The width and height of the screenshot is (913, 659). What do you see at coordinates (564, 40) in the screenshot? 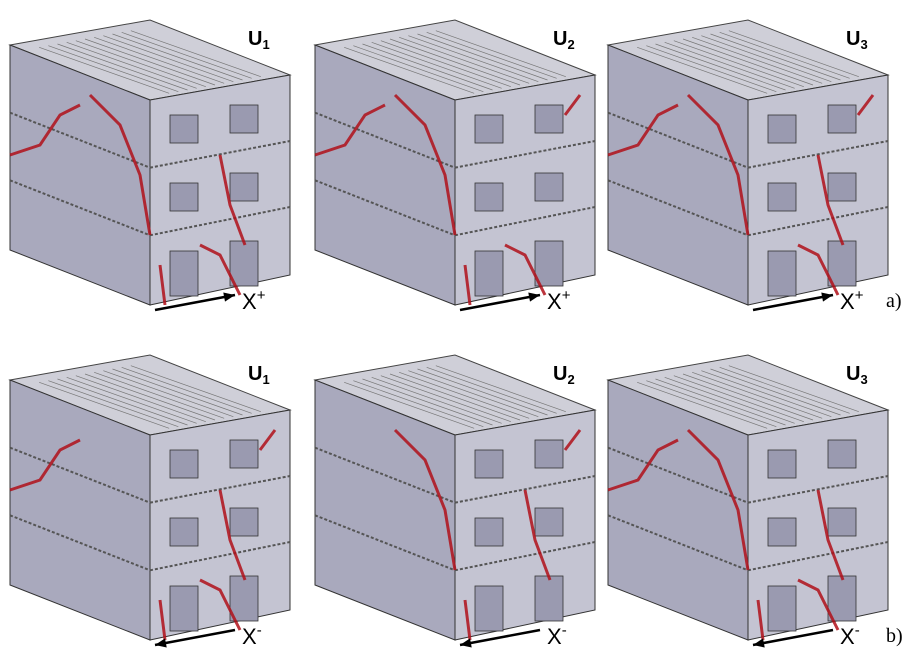
I see `load-label: U2` at bounding box center [564, 40].